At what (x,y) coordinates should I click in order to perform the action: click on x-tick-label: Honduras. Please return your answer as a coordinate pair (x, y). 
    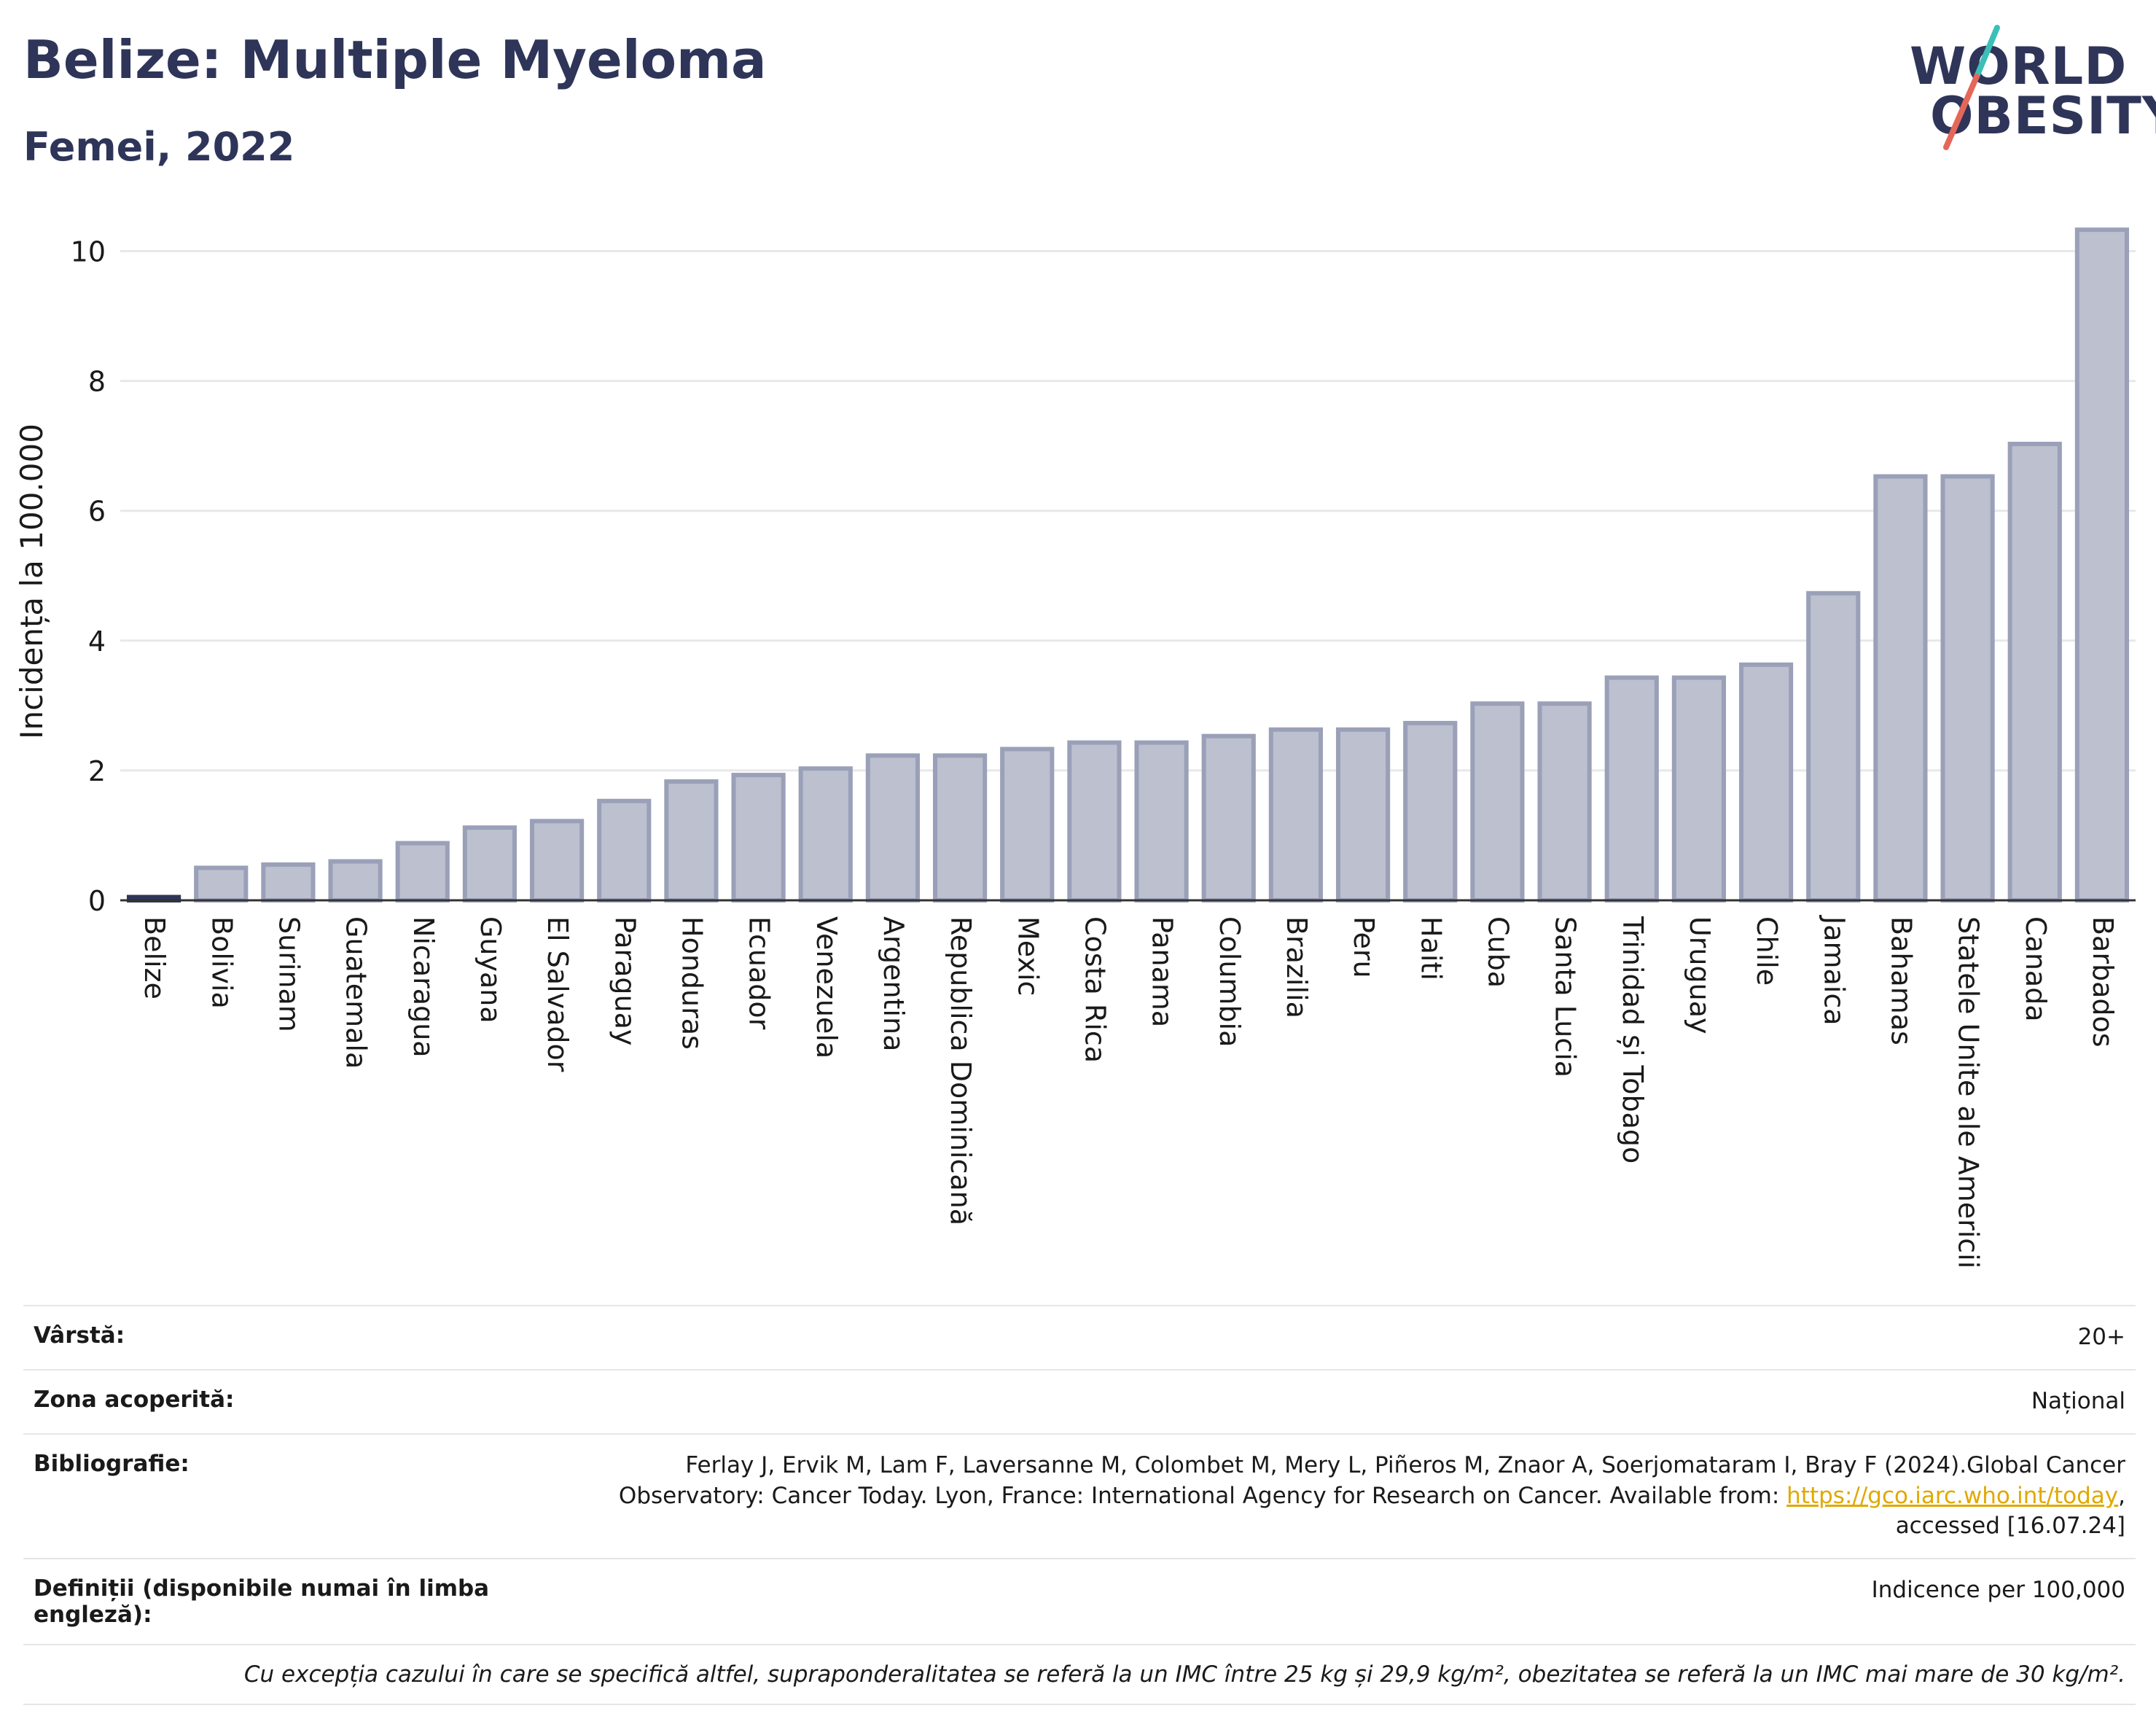
    Looking at the image, I should click on (692, 983).